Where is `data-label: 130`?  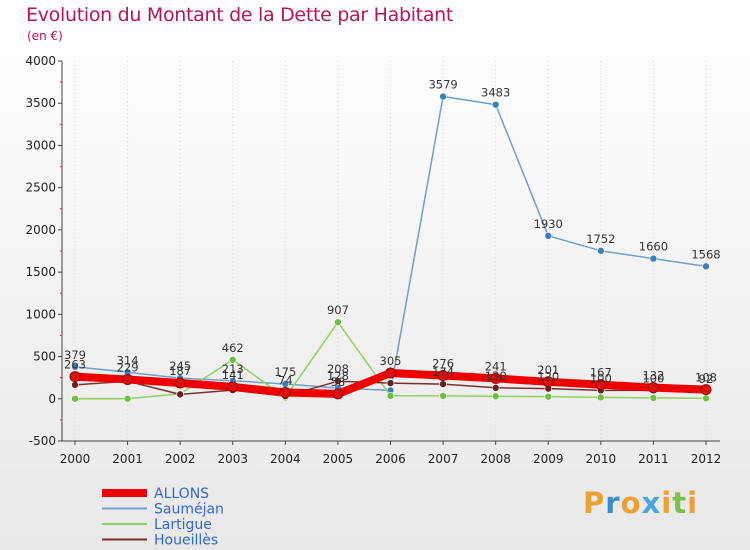 data-label: 130 is located at coordinates (496, 376).